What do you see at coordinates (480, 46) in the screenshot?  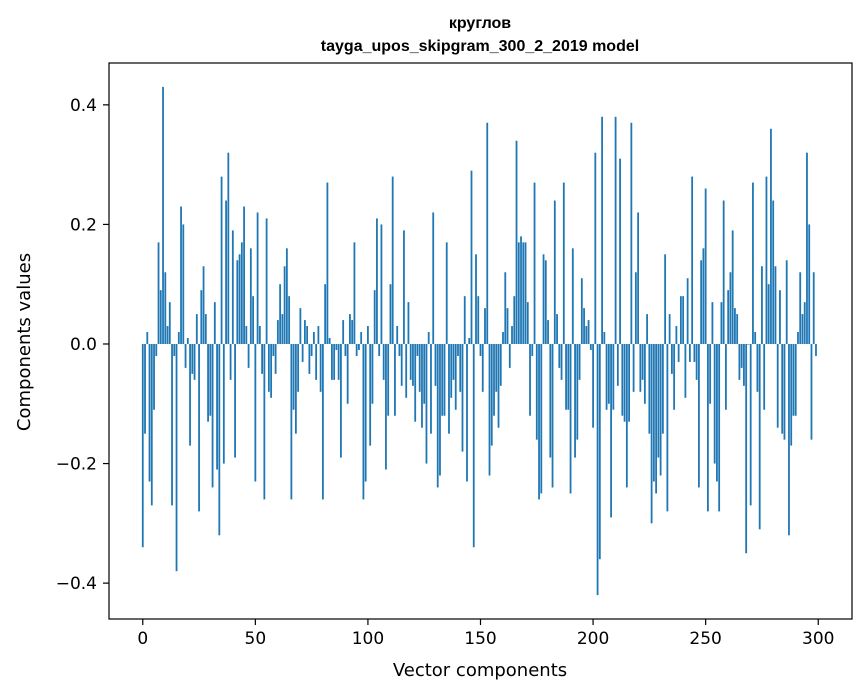 I see `chart-subtitle: tayga_upos_skipgram_300_2_2019 model` at bounding box center [480, 46].